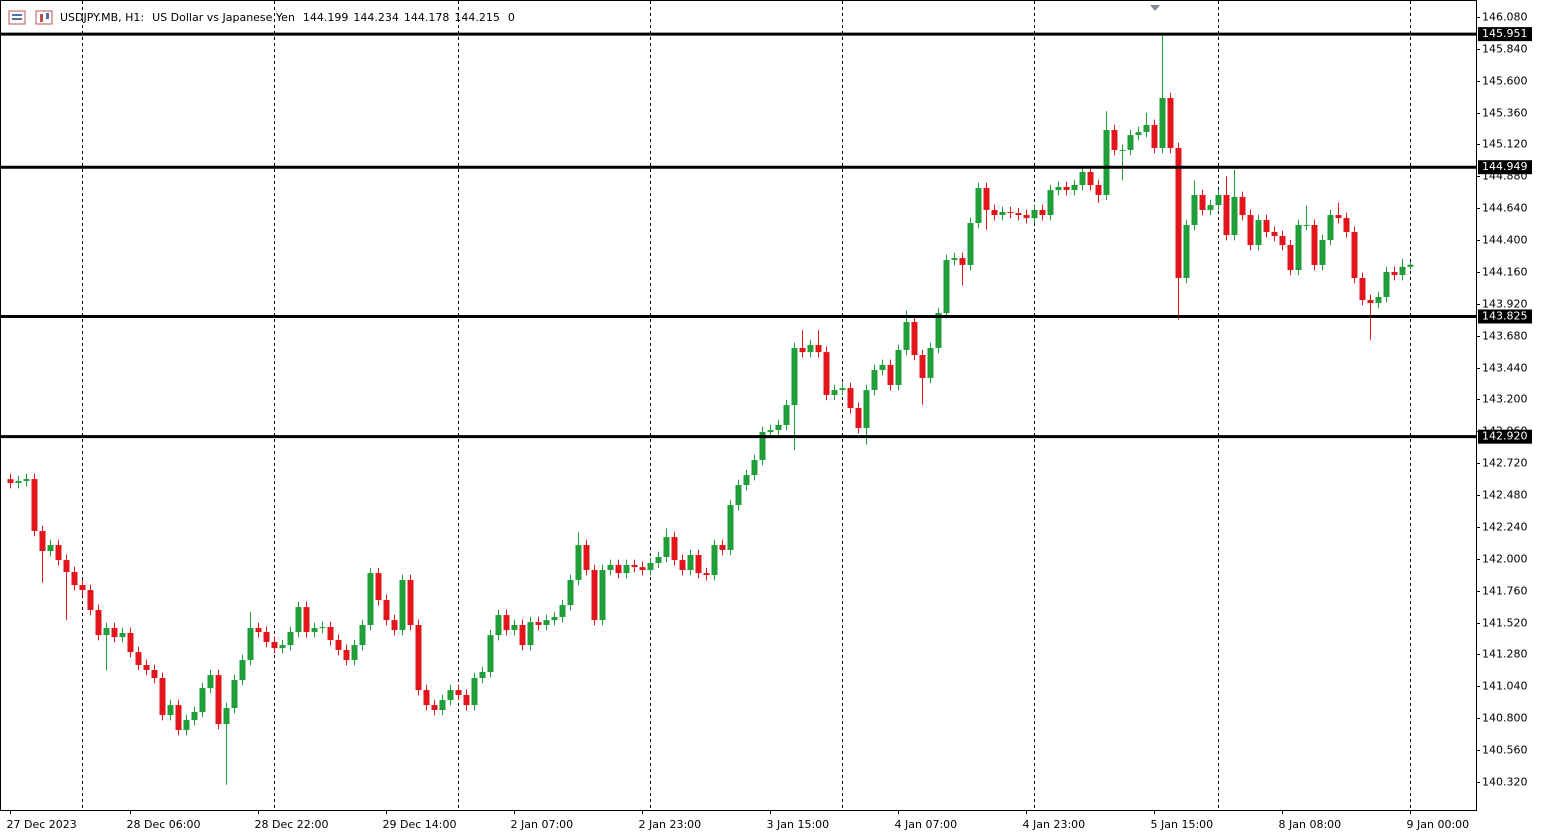 Image resolution: width=1548 pixels, height=832 pixels. What do you see at coordinates (1505, 623) in the screenshot?
I see `y-tick-label: 141.520` at bounding box center [1505, 623].